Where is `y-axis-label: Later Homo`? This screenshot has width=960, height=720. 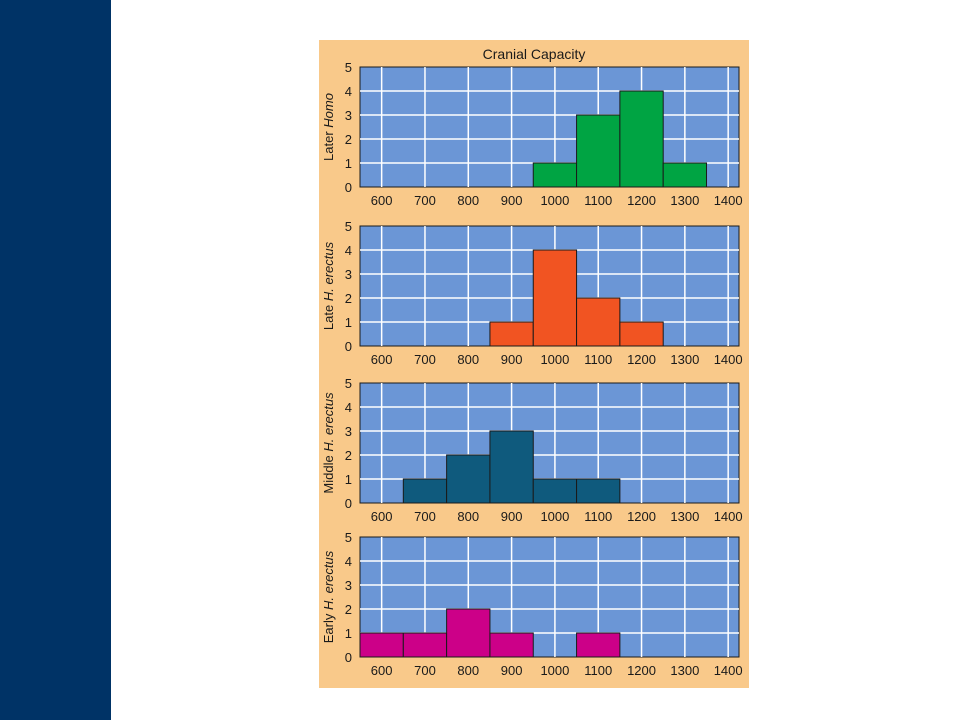
y-axis-label: Later Homo is located at coordinates (328, 127).